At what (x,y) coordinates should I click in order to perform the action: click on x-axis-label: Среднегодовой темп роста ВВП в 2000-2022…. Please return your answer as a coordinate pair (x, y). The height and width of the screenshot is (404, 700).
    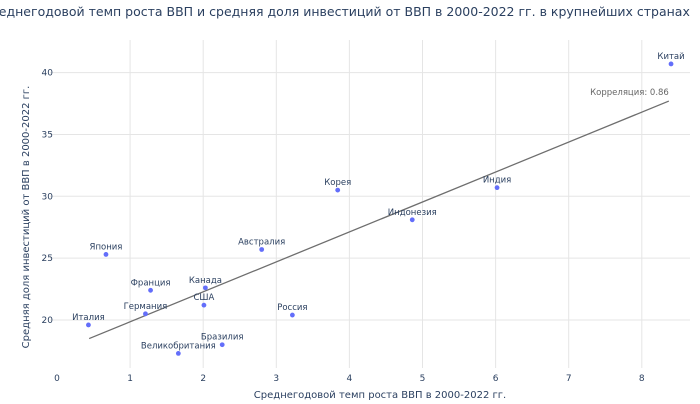
    Looking at the image, I should click on (380, 395).